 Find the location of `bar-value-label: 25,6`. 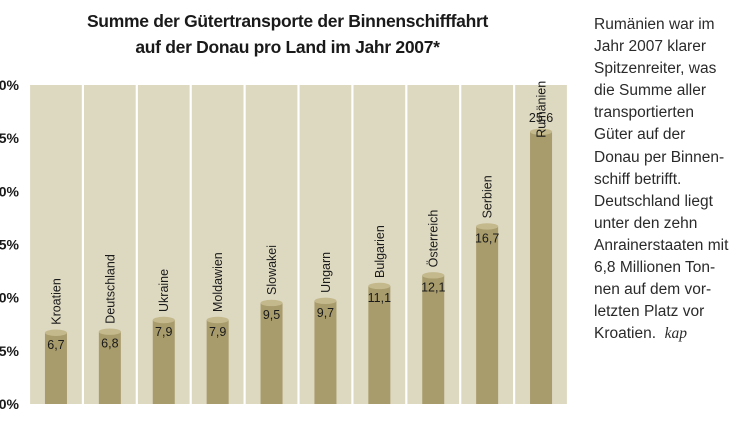

bar-value-label: 25,6 is located at coordinates (541, 118).